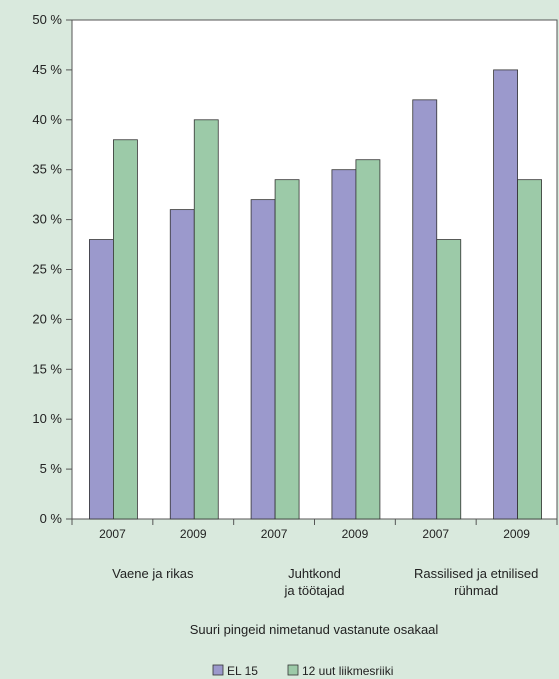 The height and width of the screenshot is (679, 559). Describe the element at coordinates (242, 671) in the screenshot. I see `legend-label: EL 15` at that location.